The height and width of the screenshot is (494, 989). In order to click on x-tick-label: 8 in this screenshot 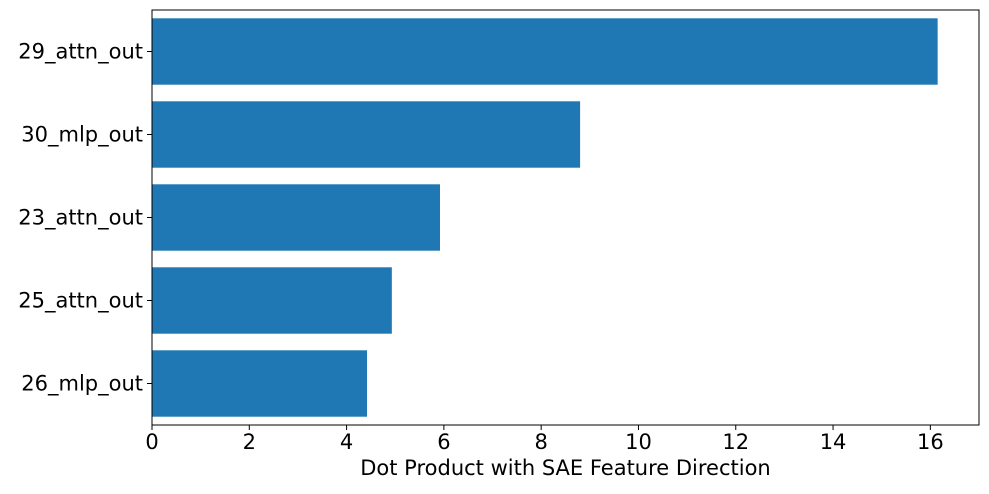, I will do `click(540, 442)`.